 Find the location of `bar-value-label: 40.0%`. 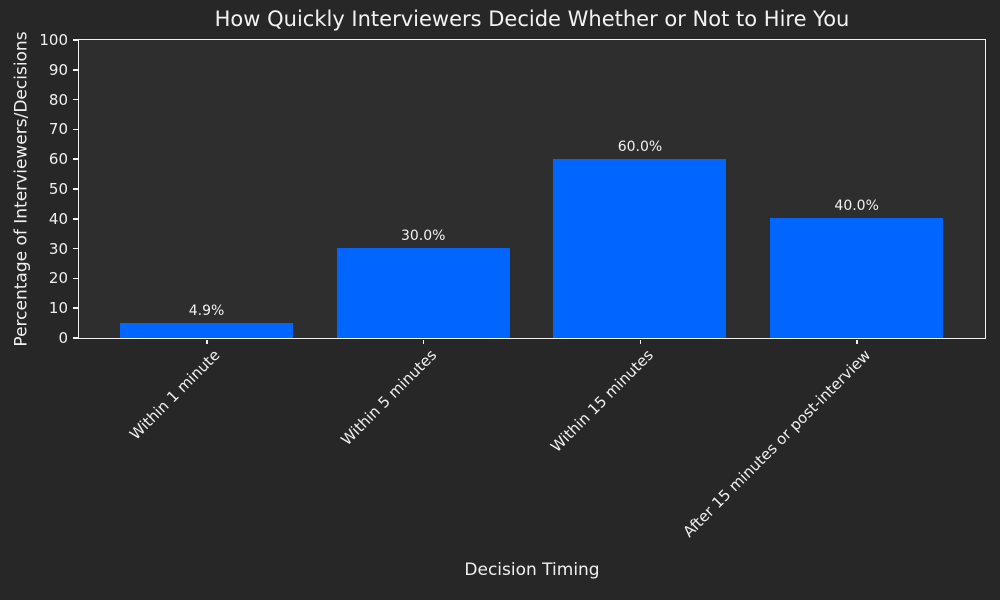

bar-value-label: 40.0% is located at coordinates (856, 206).